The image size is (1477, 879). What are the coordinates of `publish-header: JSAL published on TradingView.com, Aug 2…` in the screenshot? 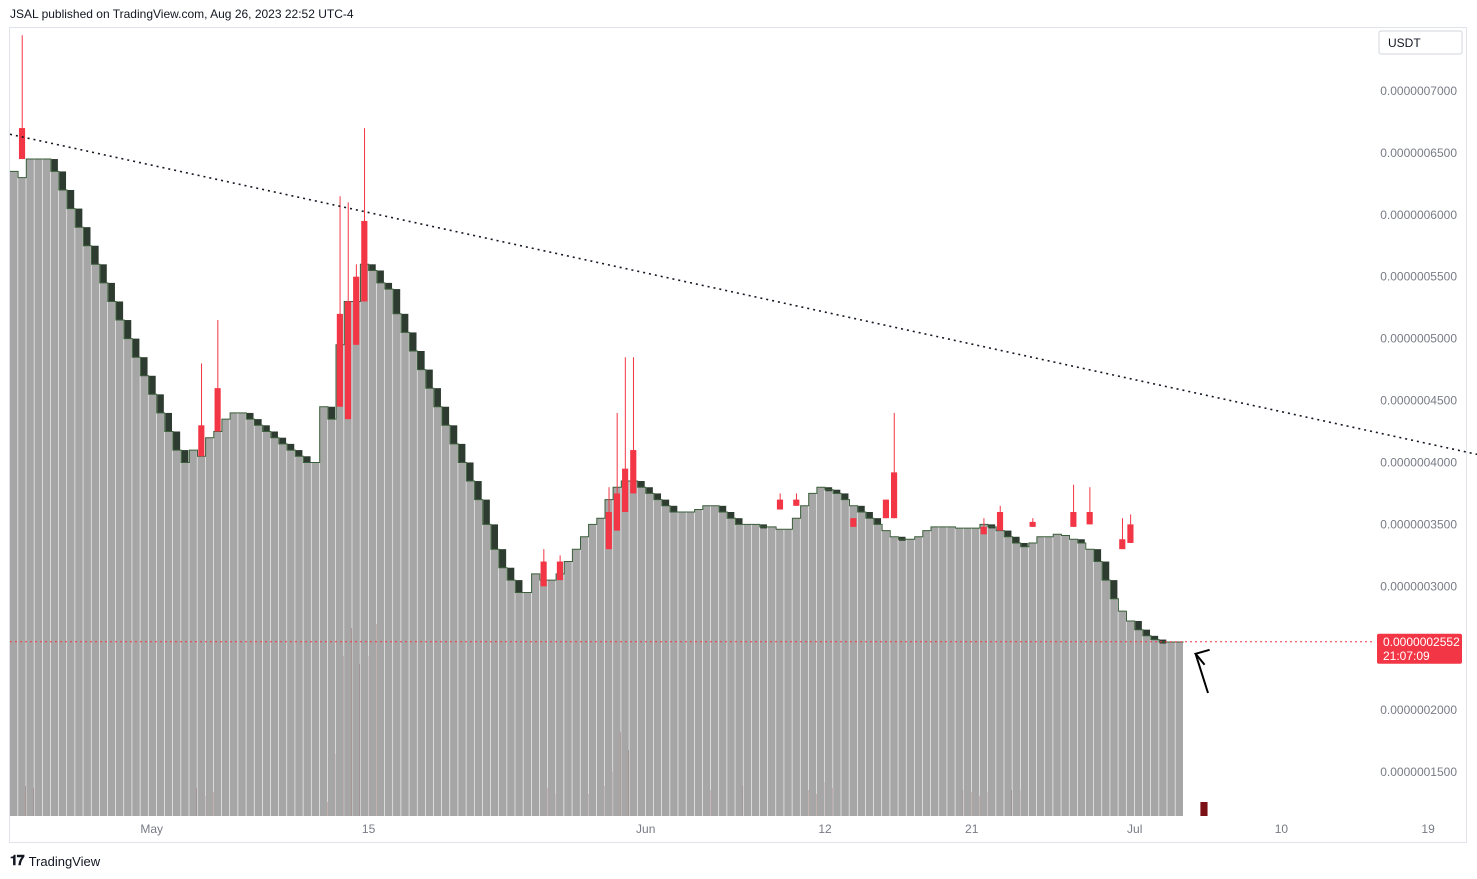 It's located at (182, 14).